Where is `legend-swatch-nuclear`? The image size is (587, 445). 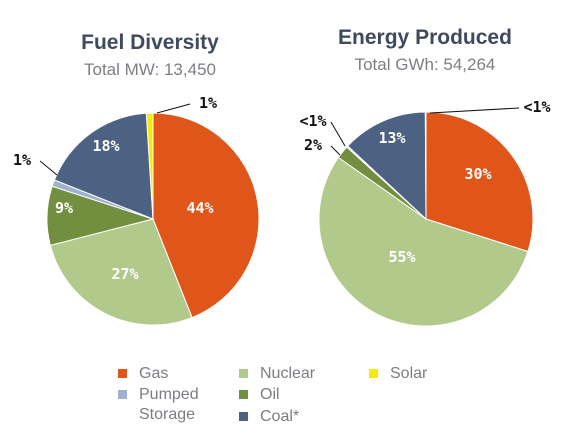 legend-swatch-nuclear is located at coordinates (243, 373).